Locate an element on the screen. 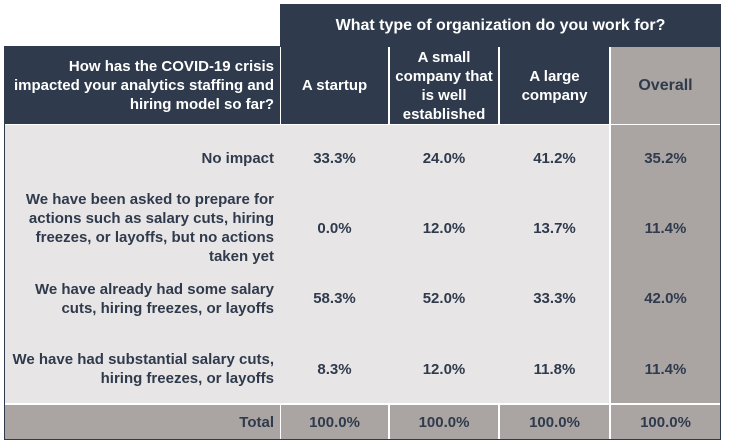 This screenshot has height=448, width=730. table-cell: 8.3% is located at coordinates (334, 369).